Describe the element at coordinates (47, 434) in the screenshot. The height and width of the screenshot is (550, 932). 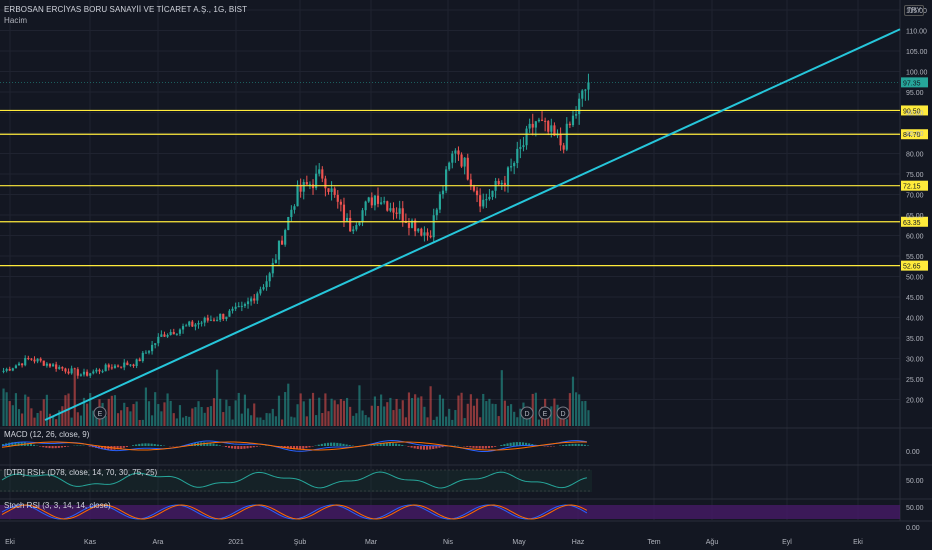
I see `macd-label: MACD (12, 26, close, 9)` at that location.